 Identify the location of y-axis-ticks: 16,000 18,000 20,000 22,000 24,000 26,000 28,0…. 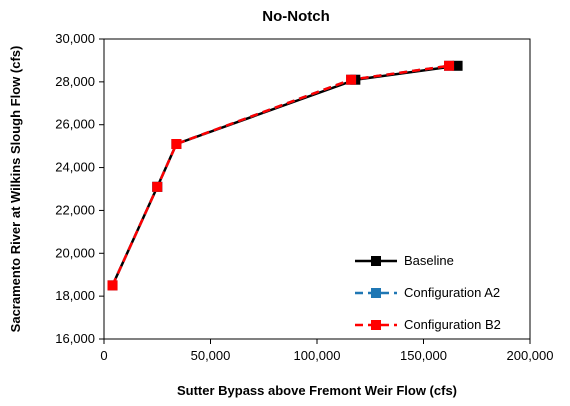
(79, 188).